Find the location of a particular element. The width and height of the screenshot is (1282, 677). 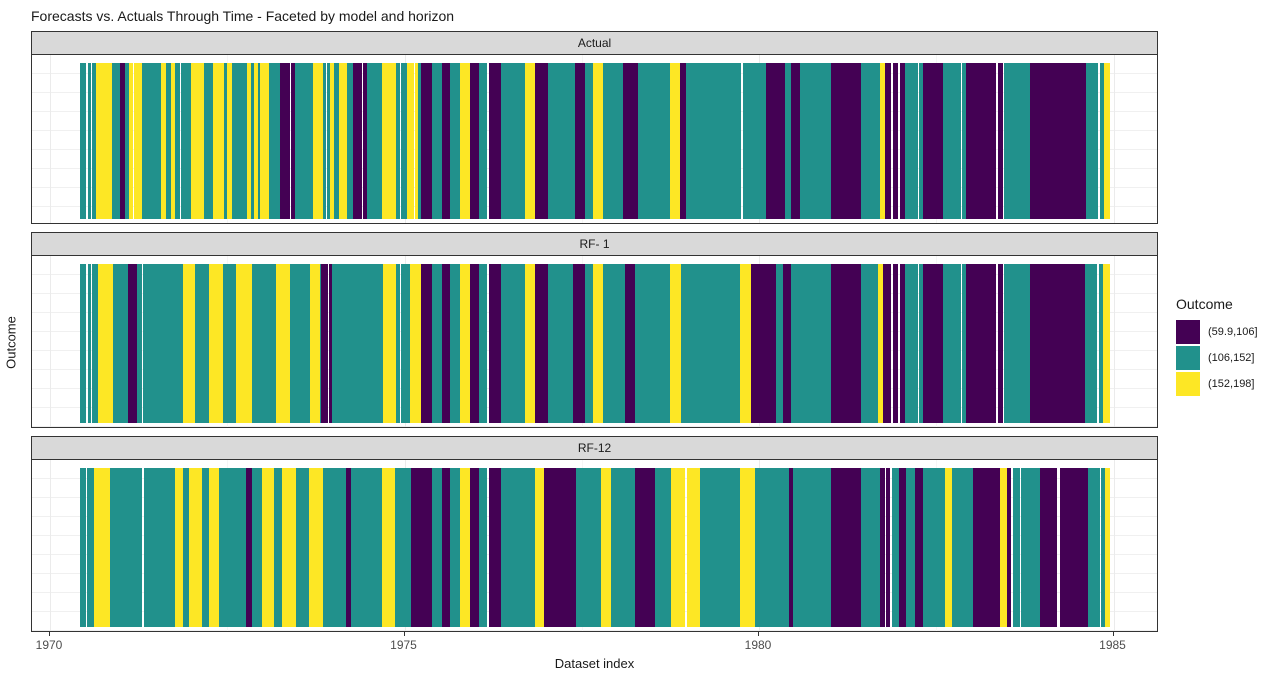

x-tick-label: 1970 is located at coordinates (49, 645).